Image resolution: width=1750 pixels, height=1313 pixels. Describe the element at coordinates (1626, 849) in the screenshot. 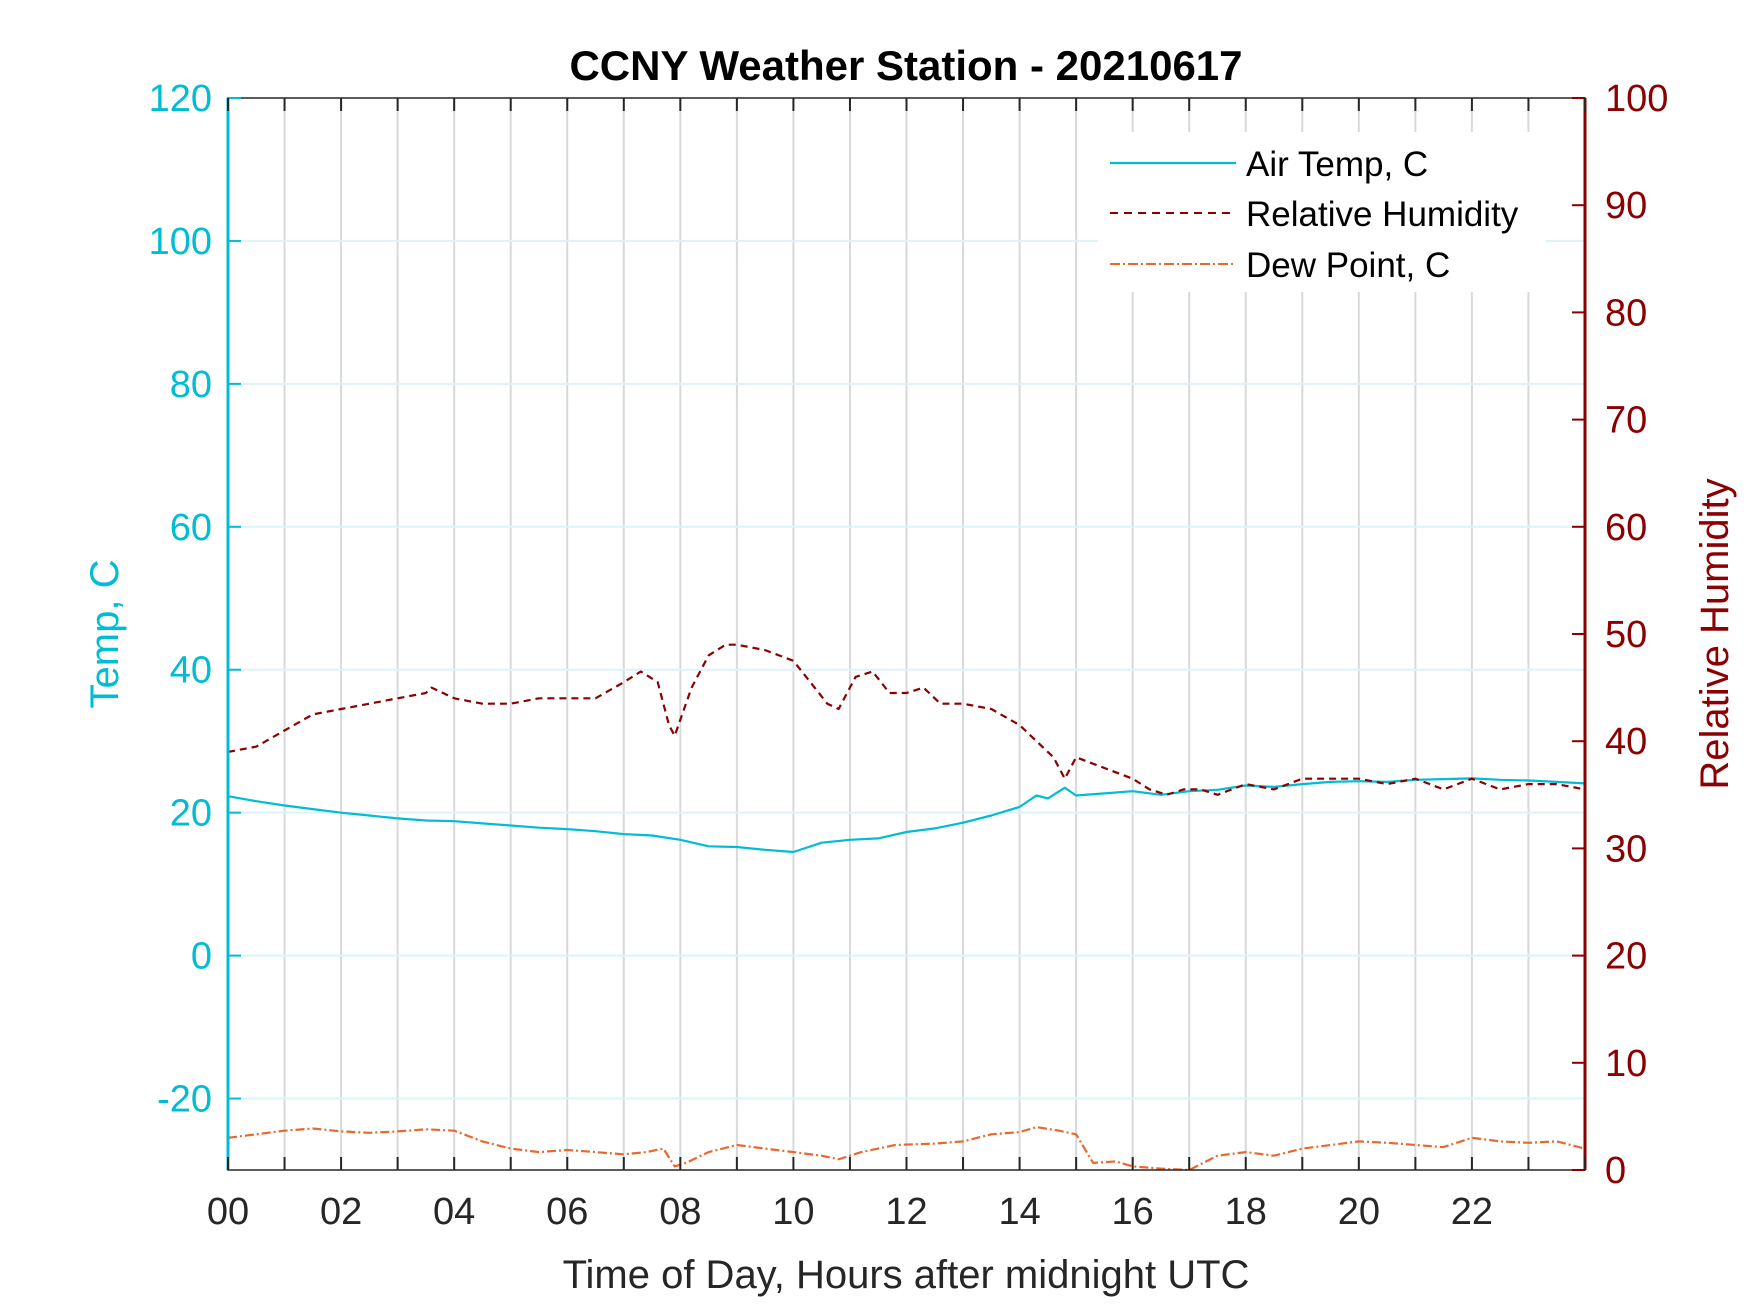

I see `y-tick-label-right: 30` at that location.